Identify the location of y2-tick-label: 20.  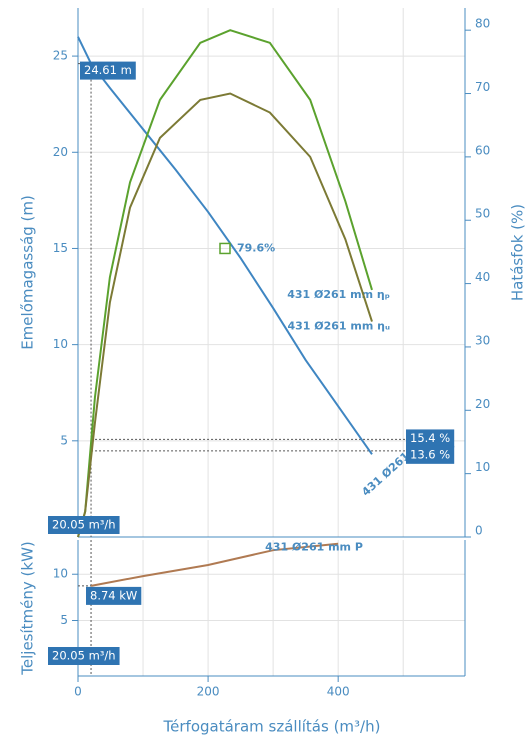
(482, 404).